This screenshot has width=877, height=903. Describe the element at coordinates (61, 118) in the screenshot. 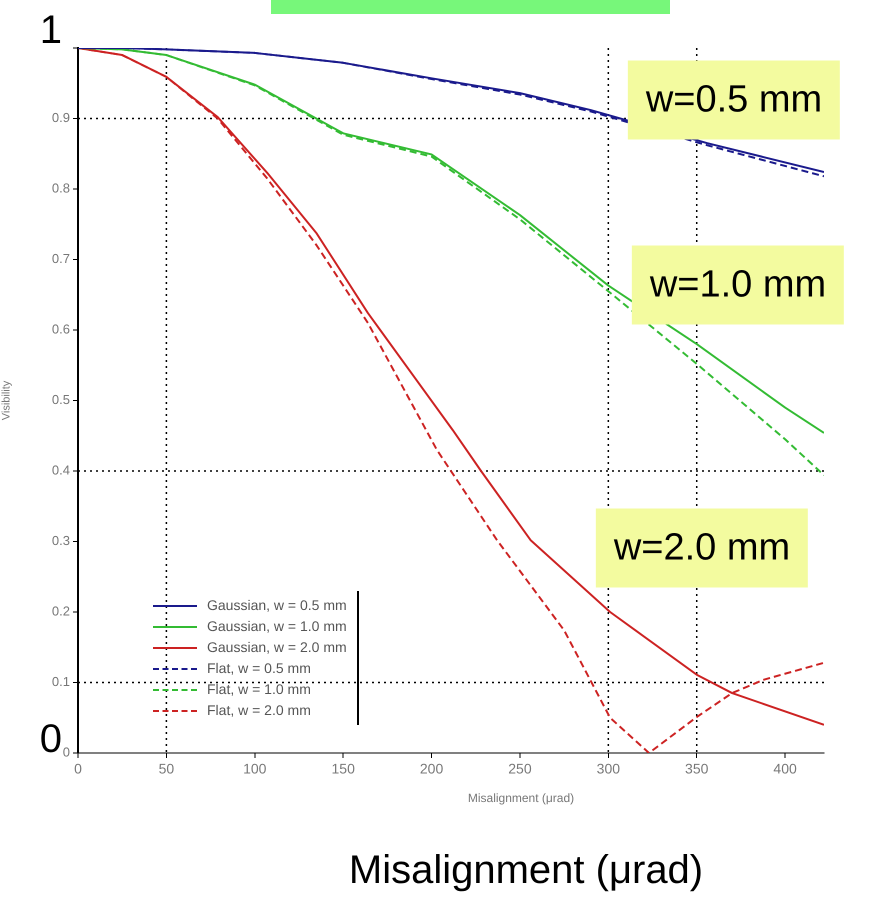

I see `y-tick-label: 0.9` at that location.